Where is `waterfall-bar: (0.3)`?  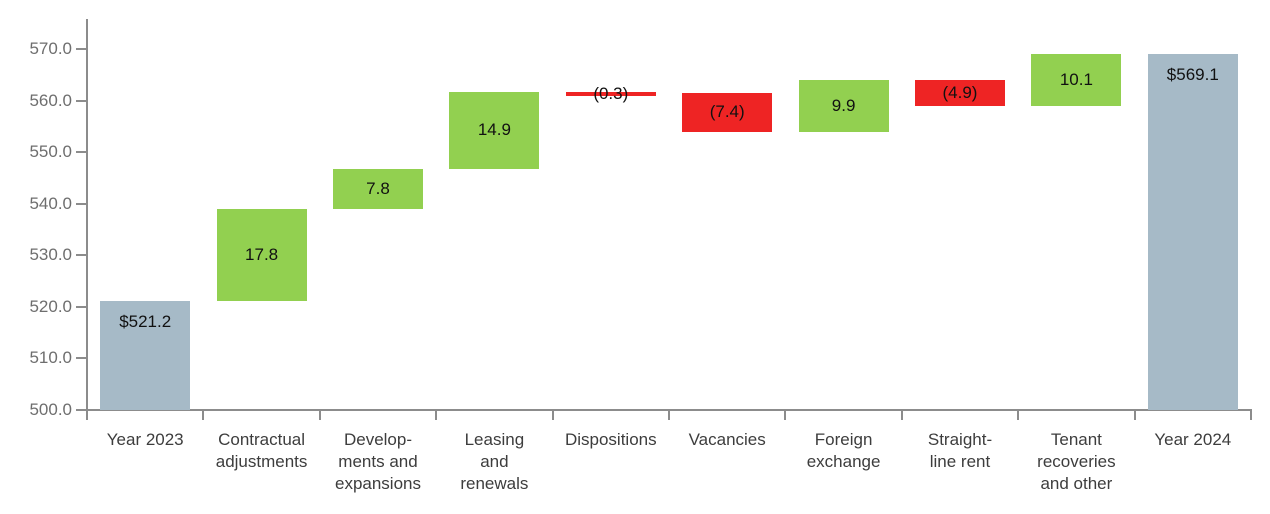 waterfall-bar: (0.3) is located at coordinates (610, 93).